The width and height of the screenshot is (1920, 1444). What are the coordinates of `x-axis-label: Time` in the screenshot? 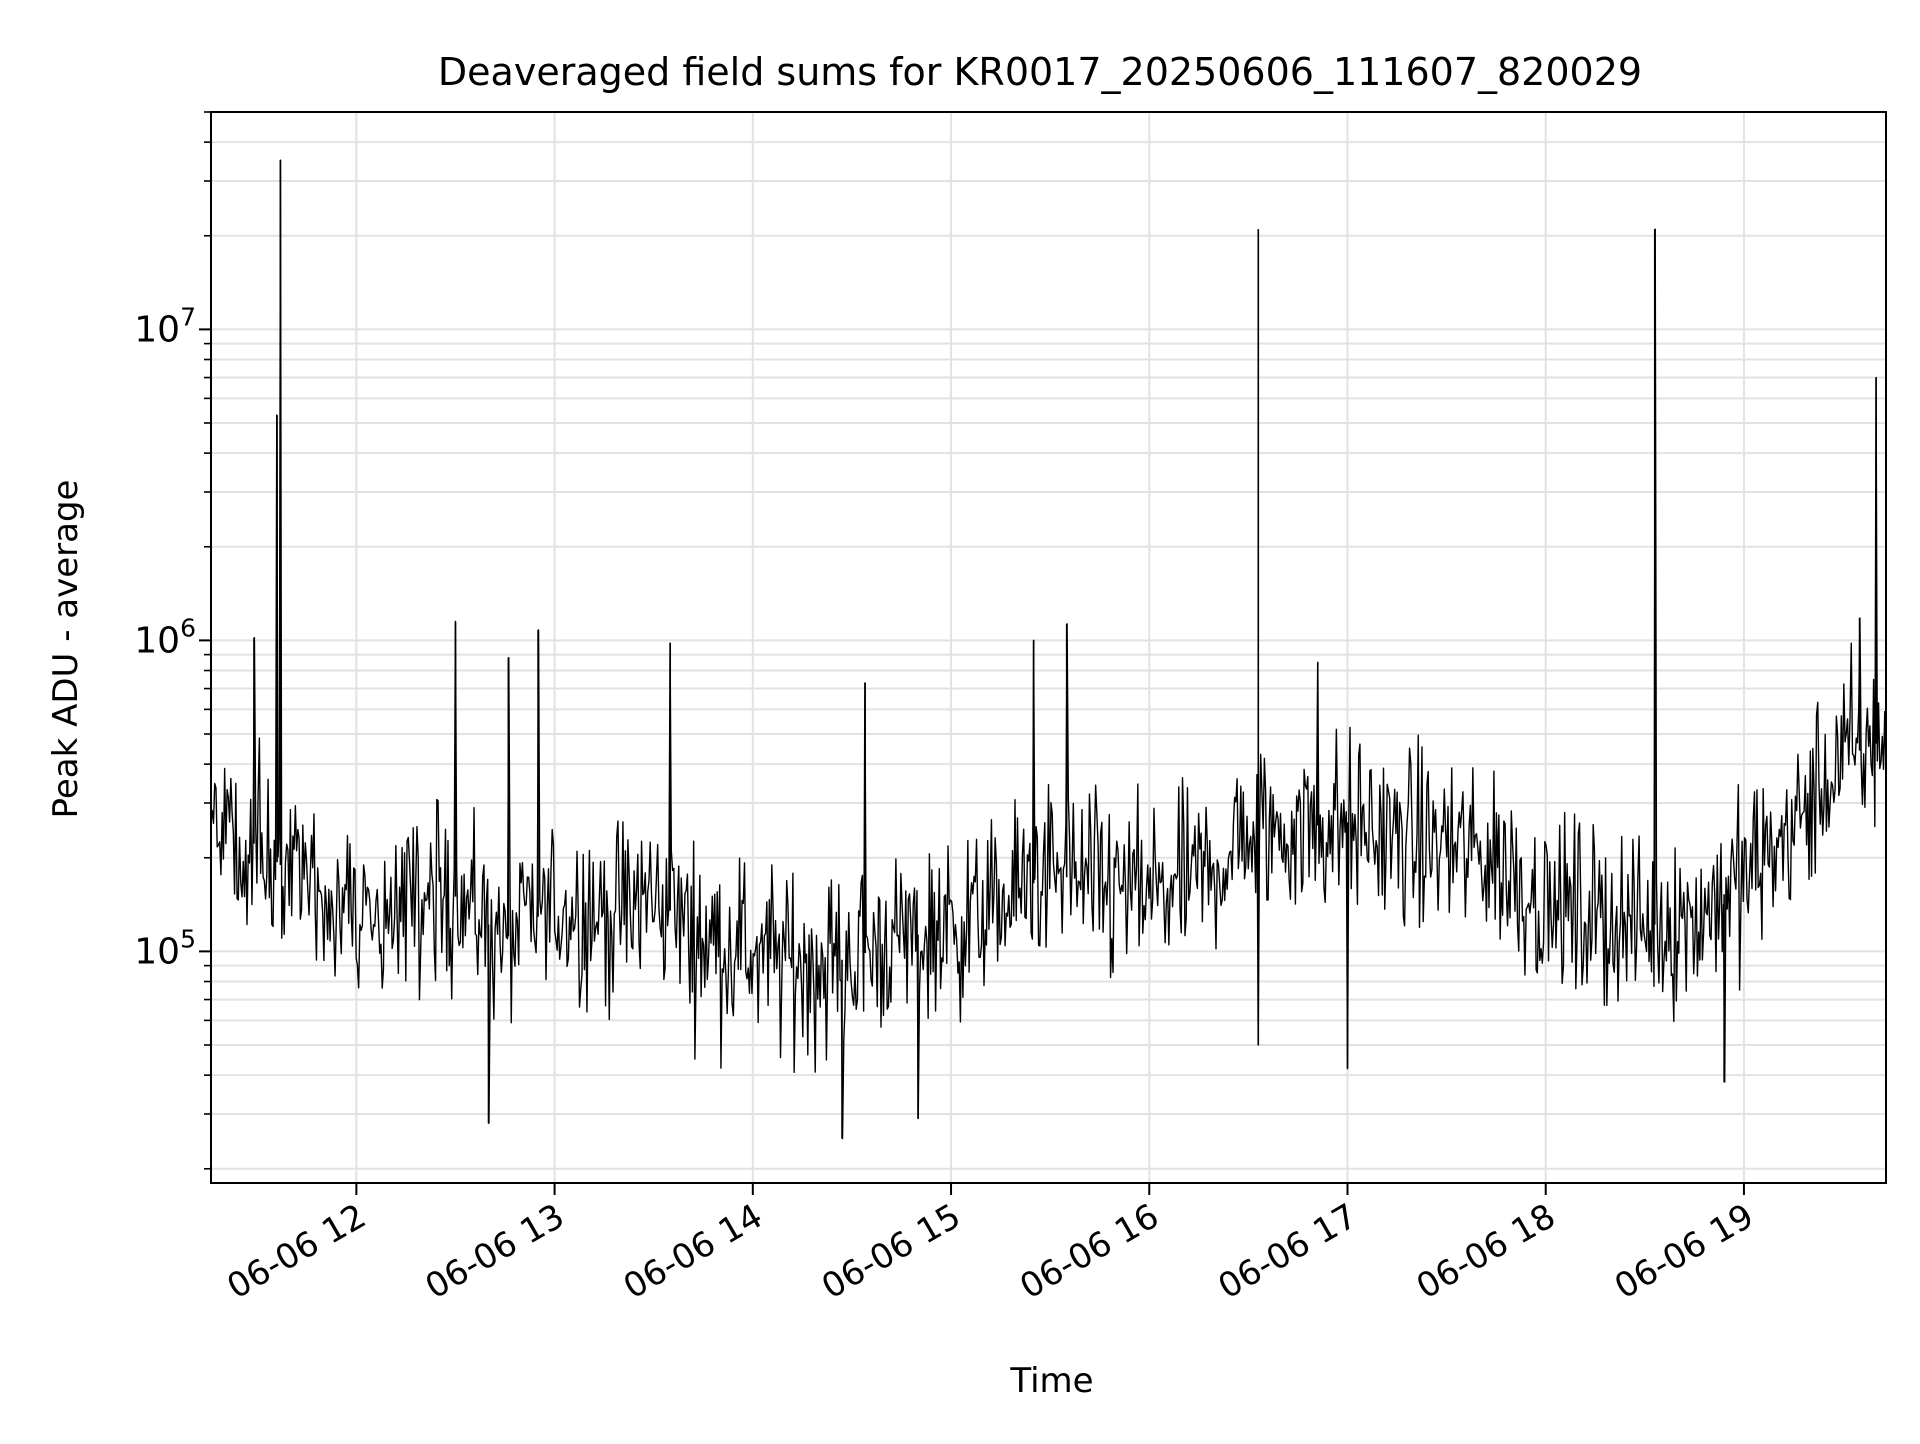 It's located at (1051, 1381).